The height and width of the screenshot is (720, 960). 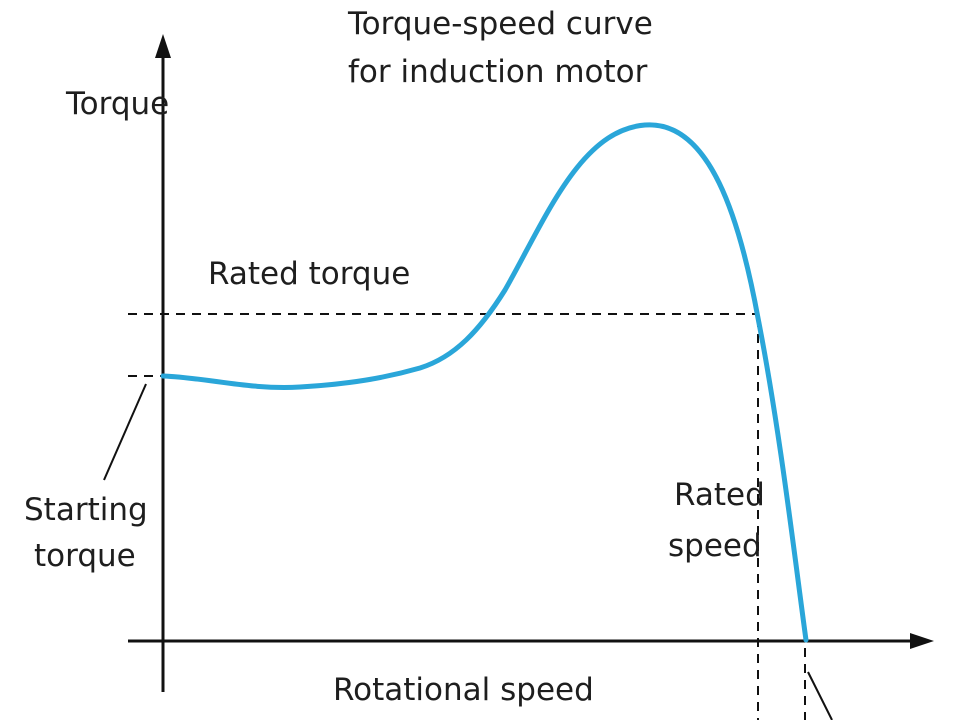 I want to click on synchronous-speed-pointer, so click(x=820, y=695).